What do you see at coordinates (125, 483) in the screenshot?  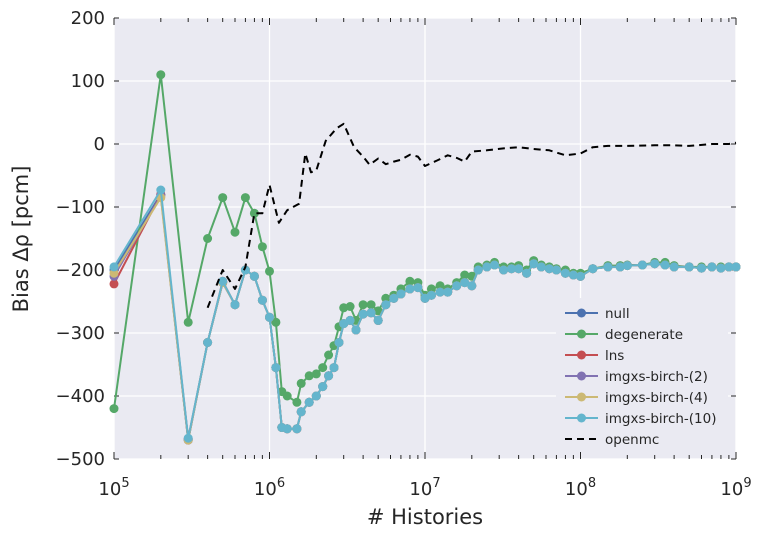 I see `x-tick-exponent: 5` at bounding box center [125, 483].